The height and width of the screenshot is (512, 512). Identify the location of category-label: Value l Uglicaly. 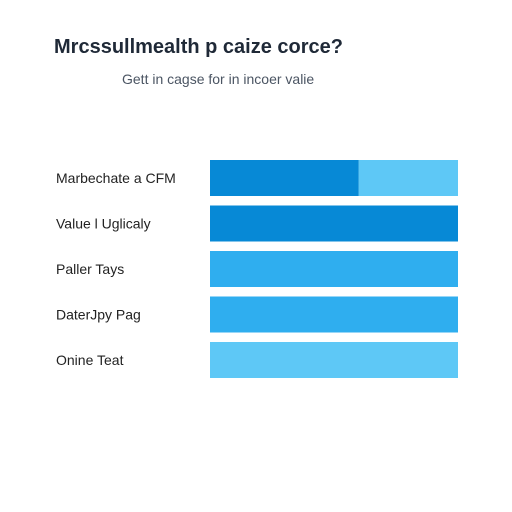
(103, 224).